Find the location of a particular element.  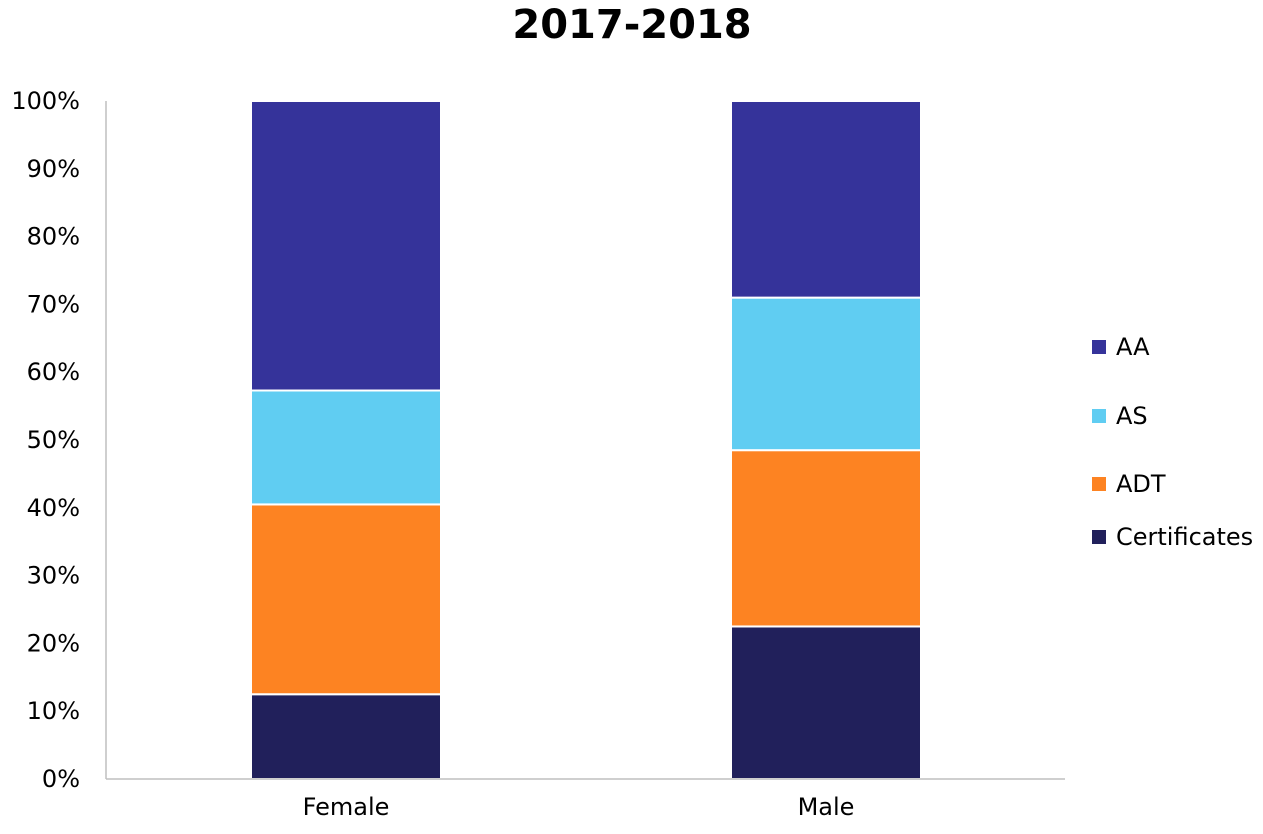

legend-label-aa: AA is located at coordinates (1133, 347).